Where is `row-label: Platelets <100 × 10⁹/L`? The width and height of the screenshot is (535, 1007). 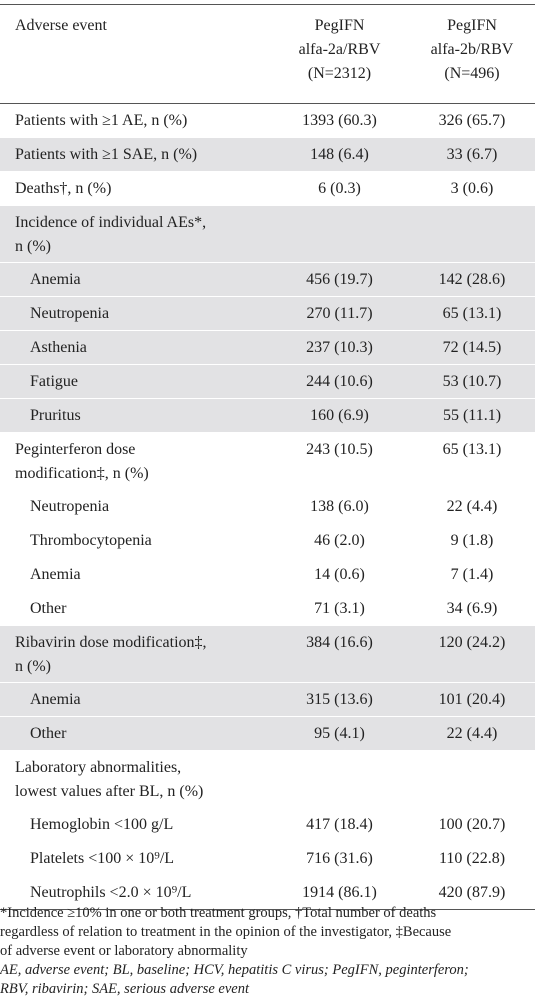 row-label: Platelets <100 × 10⁹/L is located at coordinates (135, 857).